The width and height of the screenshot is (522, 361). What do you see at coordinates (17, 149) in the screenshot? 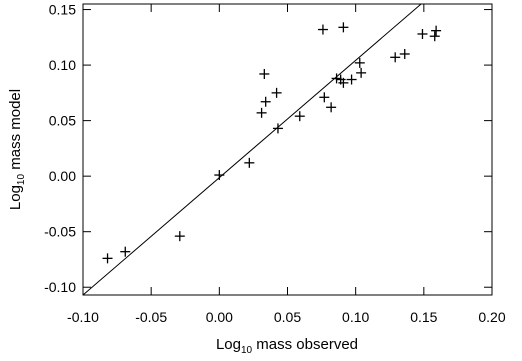
I see `y-axis-label: Log10 mass model` at bounding box center [17, 149].